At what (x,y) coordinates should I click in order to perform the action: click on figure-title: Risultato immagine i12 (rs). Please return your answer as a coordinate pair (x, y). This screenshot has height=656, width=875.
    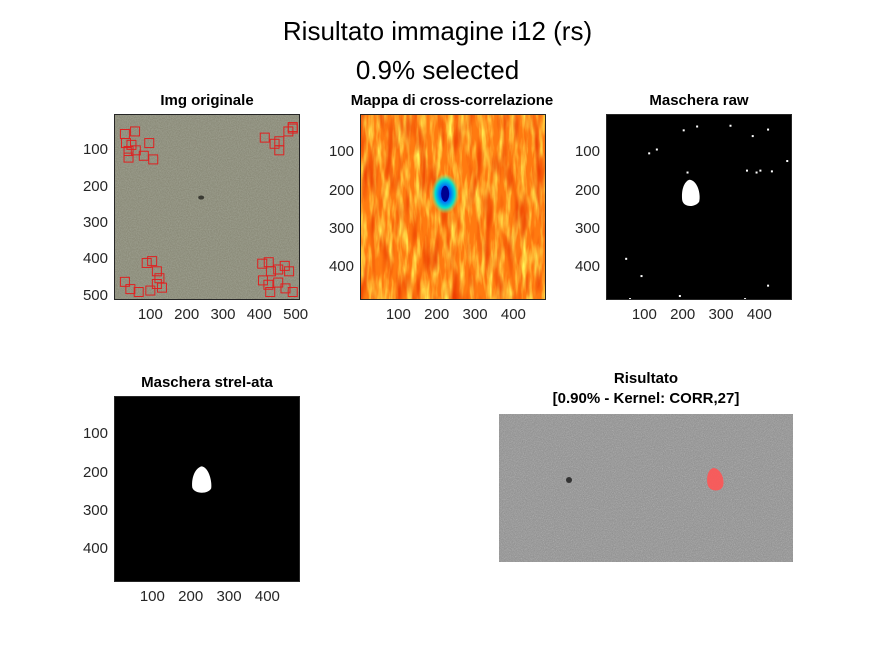
    Looking at the image, I should click on (437, 31).